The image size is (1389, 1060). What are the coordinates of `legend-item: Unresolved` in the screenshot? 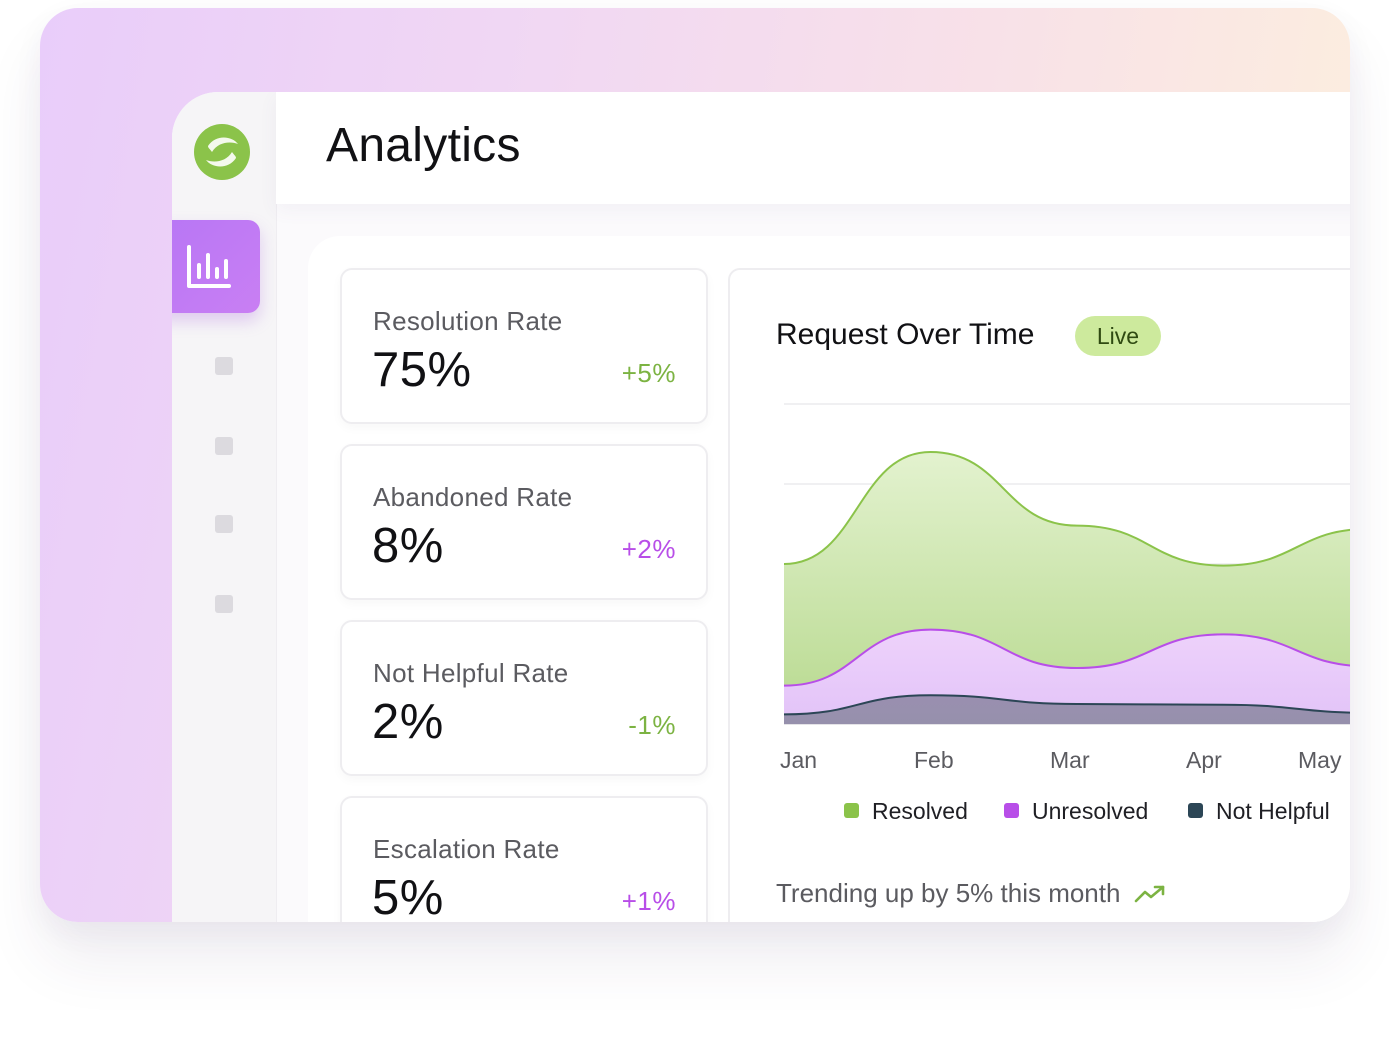 It's located at (1076, 811).